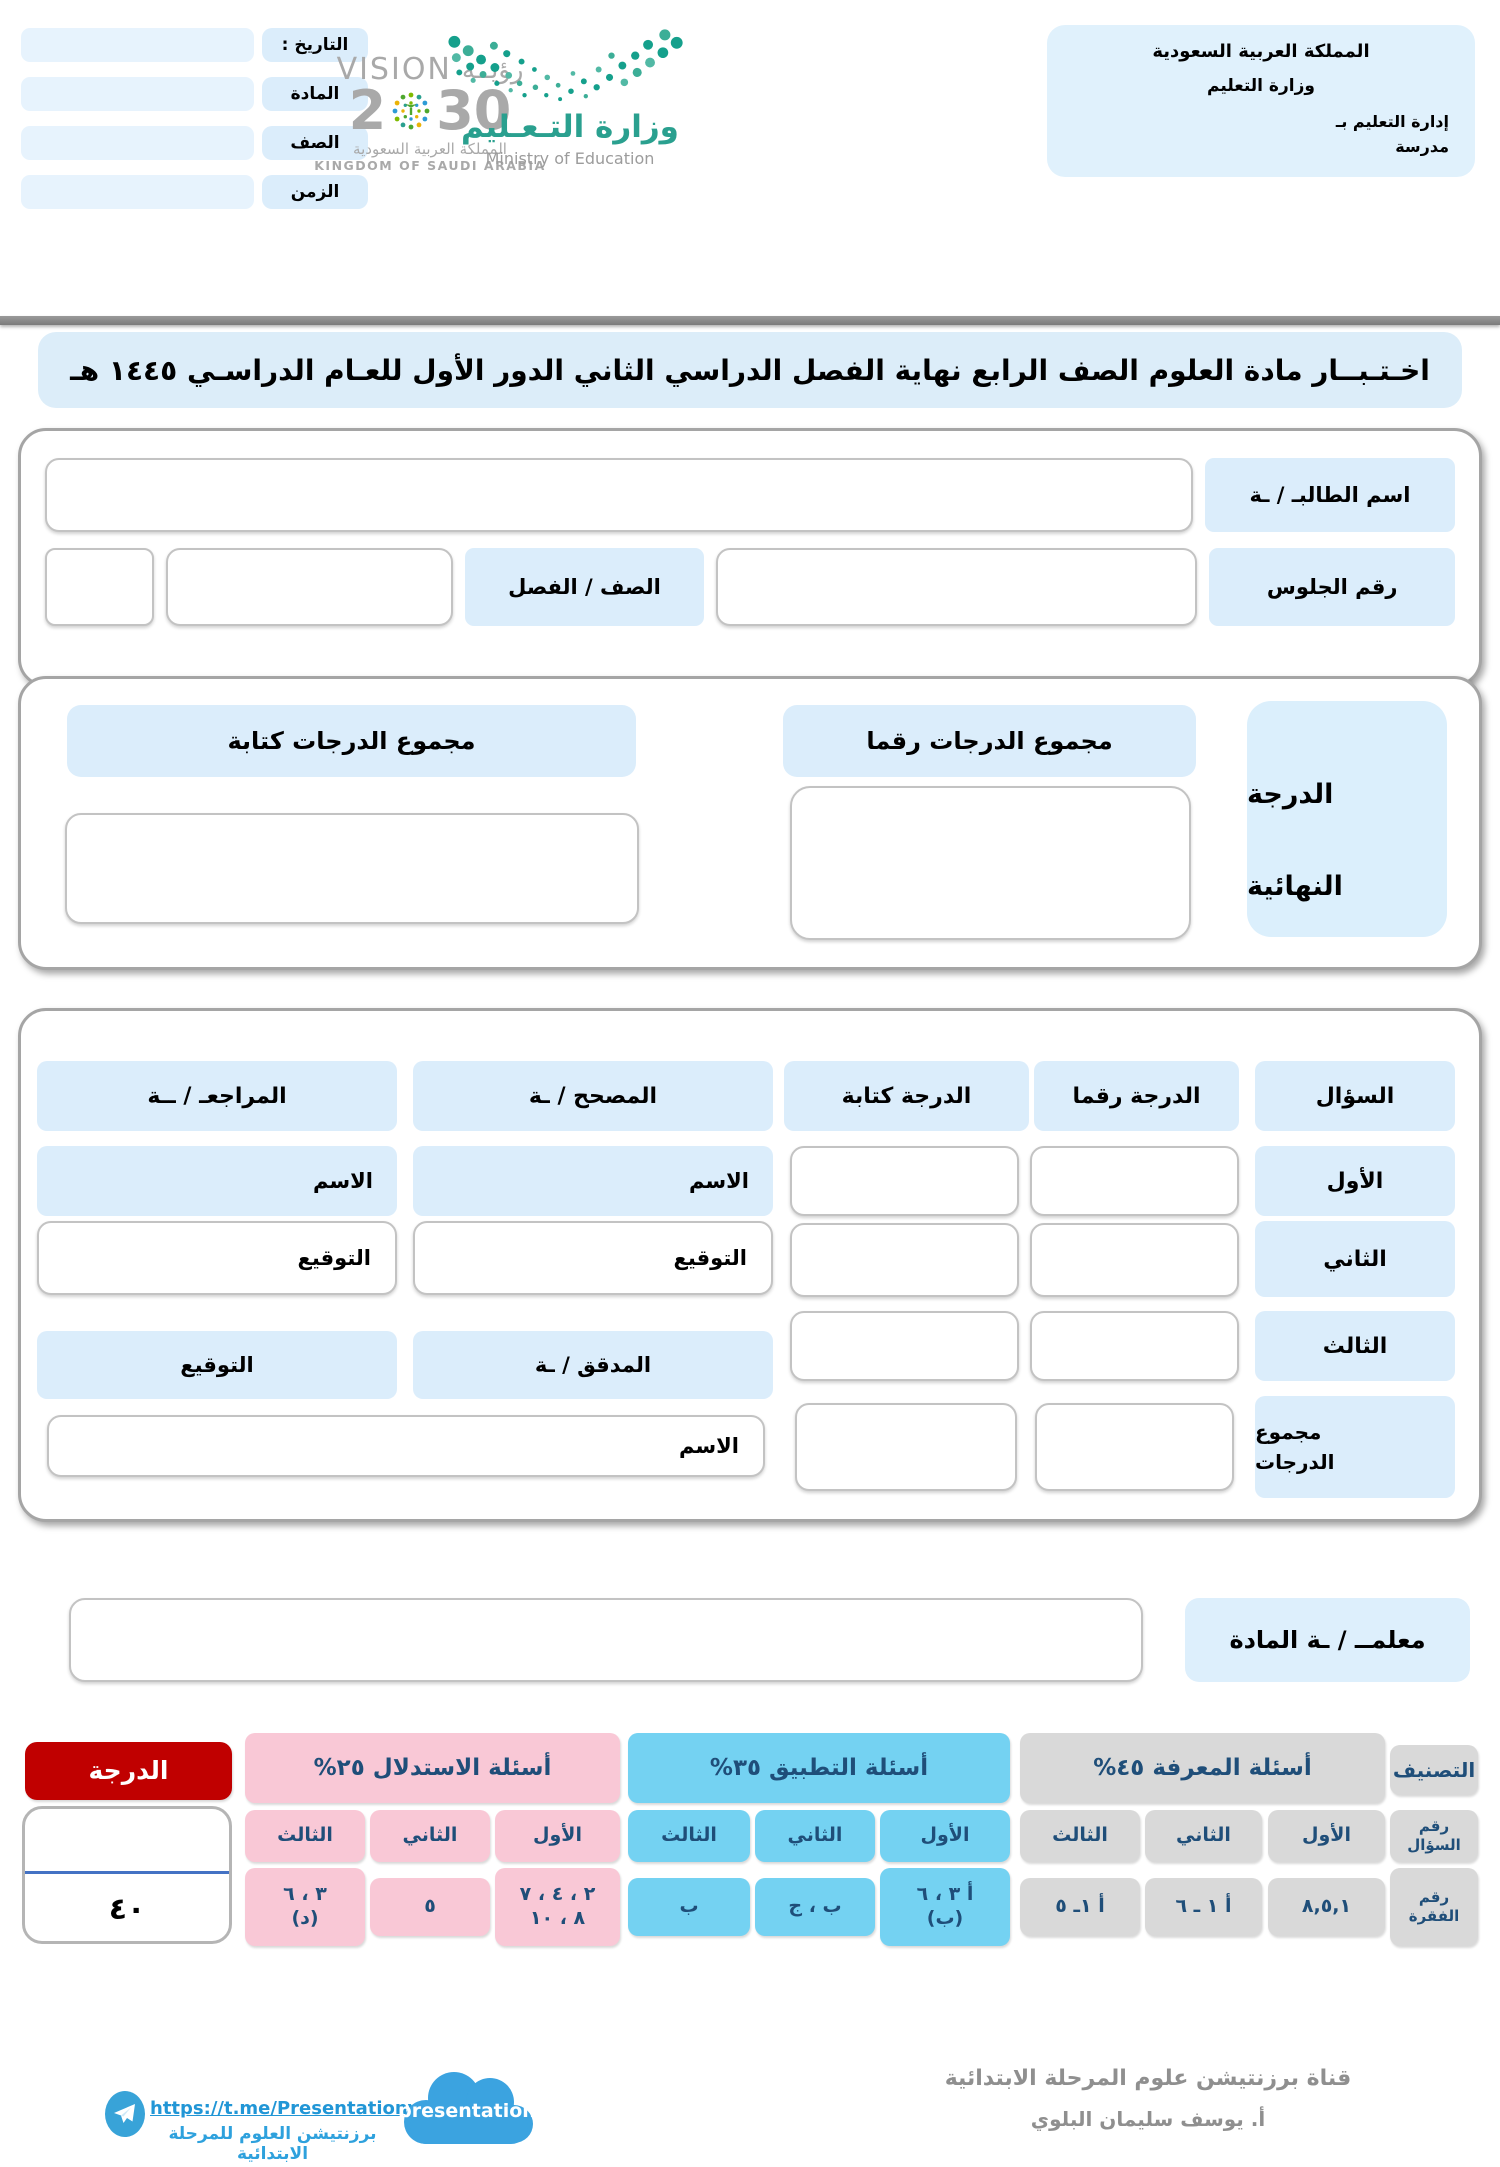 Image resolution: width=1500 pixels, height=2167 pixels. Describe the element at coordinates (430, 165) in the screenshot. I see `vision-country-en: KINGDOM OF SAUDI ARABIA` at that location.